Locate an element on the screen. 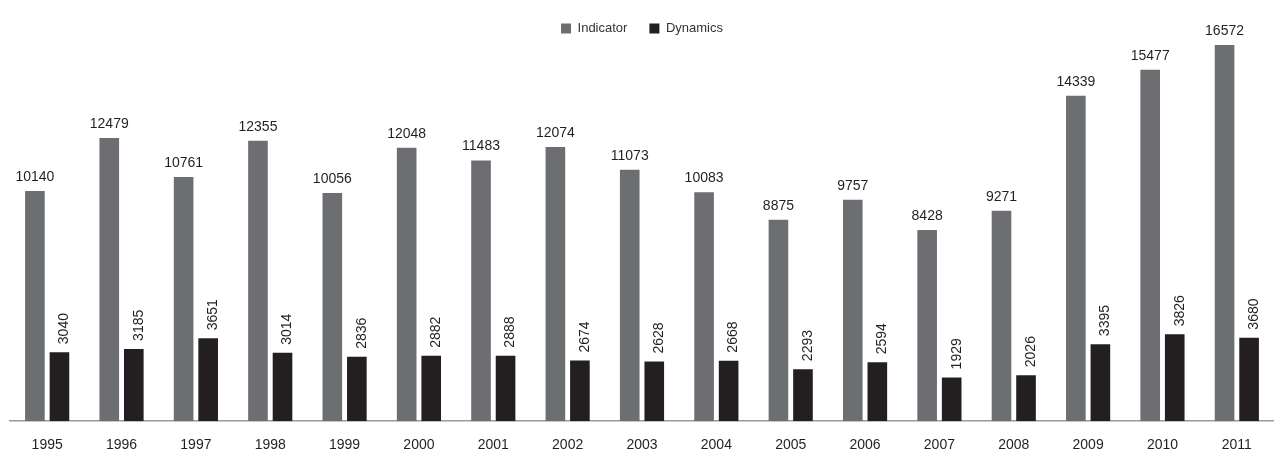 This screenshot has height=470, width=1274. data-label: 8428 is located at coordinates (927, 214).